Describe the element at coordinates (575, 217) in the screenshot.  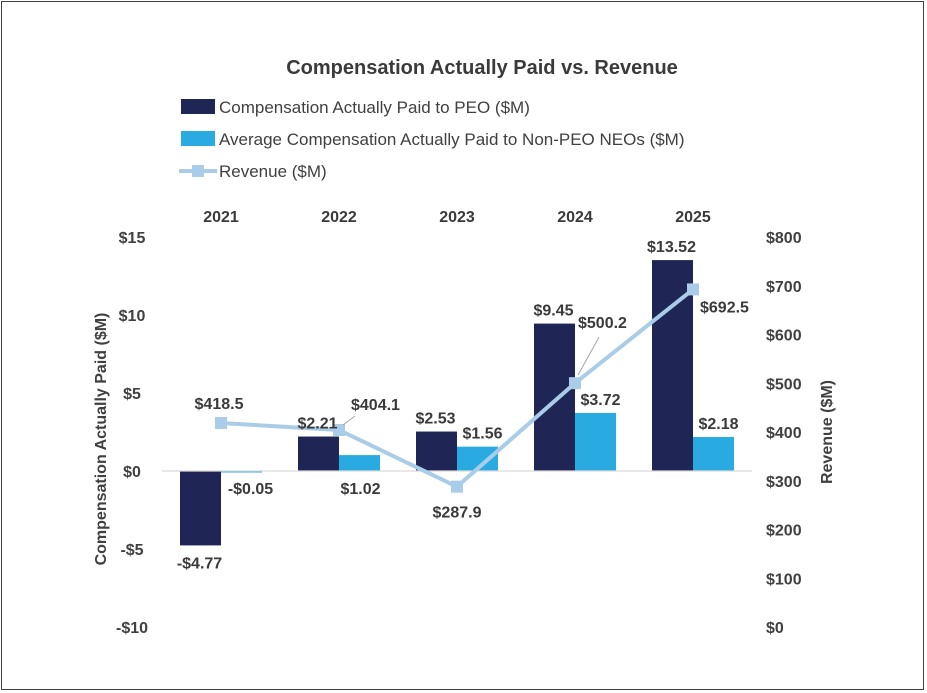
I see `x-category-label: 2024` at that location.